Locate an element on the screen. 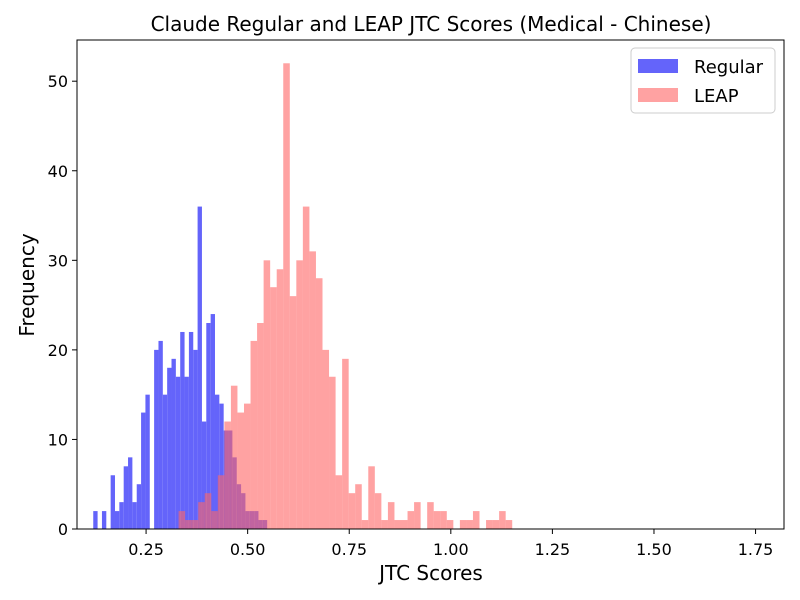 Image resolution: width=800 pixels, height=600 pixels. x-axis-ticks: 0.25 0.50 0.75 1.00 1.25 1.50 1.75 is located at coordinates (450, 544).